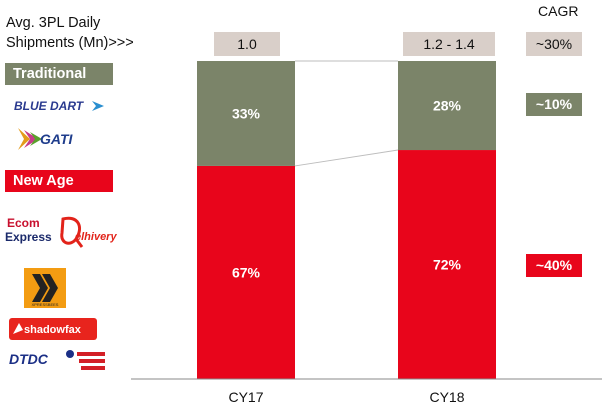  I want to click on x-tick-label-cy17: CY17, so click(245, 397).